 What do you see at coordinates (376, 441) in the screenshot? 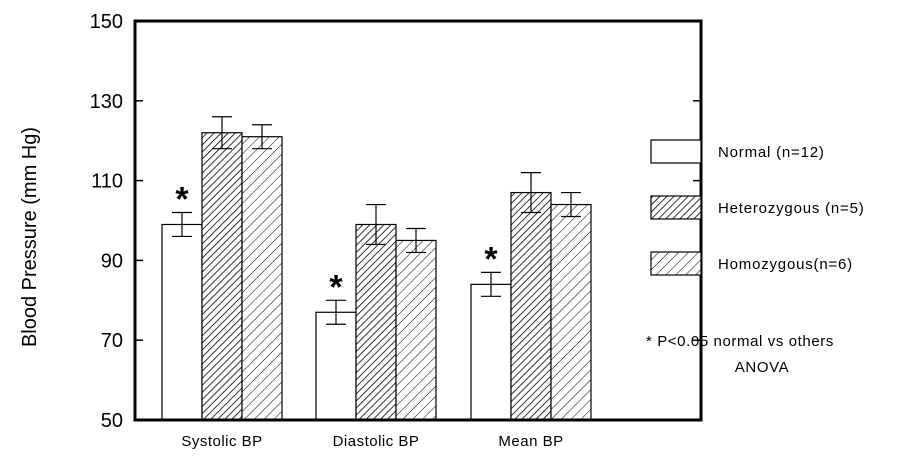
I see `x-category-label: Diastolic BP` at bounding box center [376, 441].